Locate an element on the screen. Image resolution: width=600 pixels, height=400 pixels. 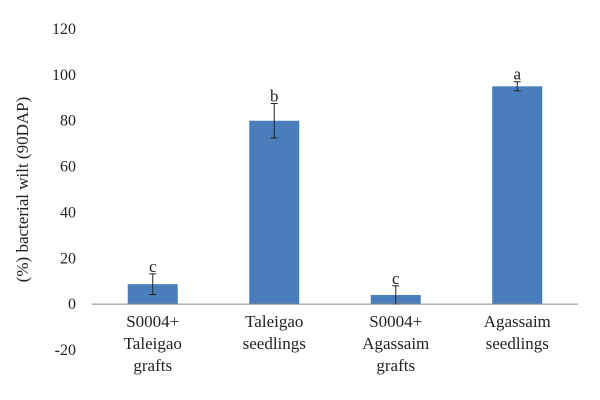
y-tick-label: 100 is located at coordinates (64, 75).